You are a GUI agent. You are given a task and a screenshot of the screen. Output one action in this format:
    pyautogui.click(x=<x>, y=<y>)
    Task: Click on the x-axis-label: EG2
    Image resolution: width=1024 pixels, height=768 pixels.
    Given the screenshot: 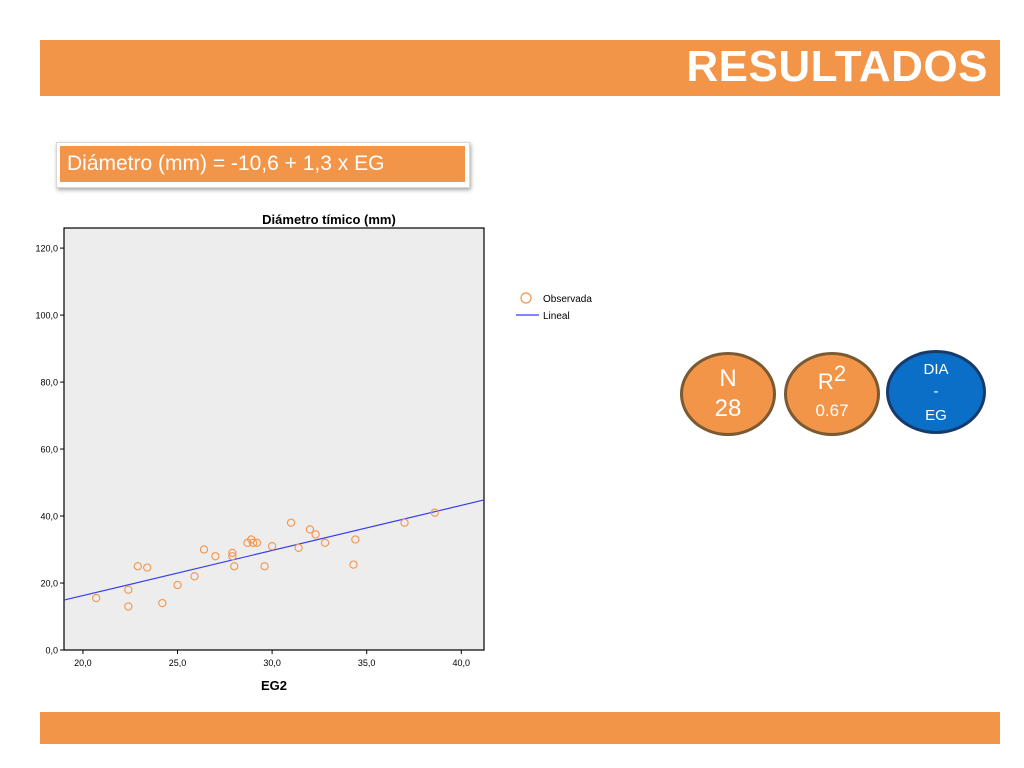 What is the action you would take?
    pyautogui.click(x=274, y=685)
    